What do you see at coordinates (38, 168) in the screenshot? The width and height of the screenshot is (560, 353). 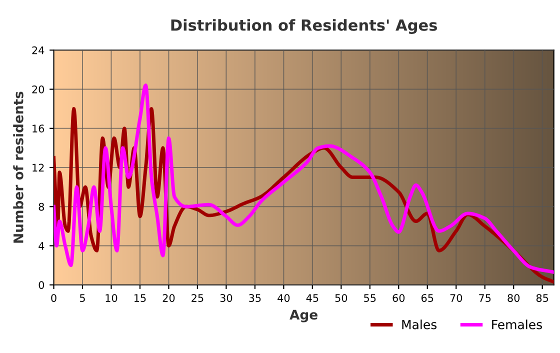 I see `y-tick-label: 12` at bounding box center [38, 168].